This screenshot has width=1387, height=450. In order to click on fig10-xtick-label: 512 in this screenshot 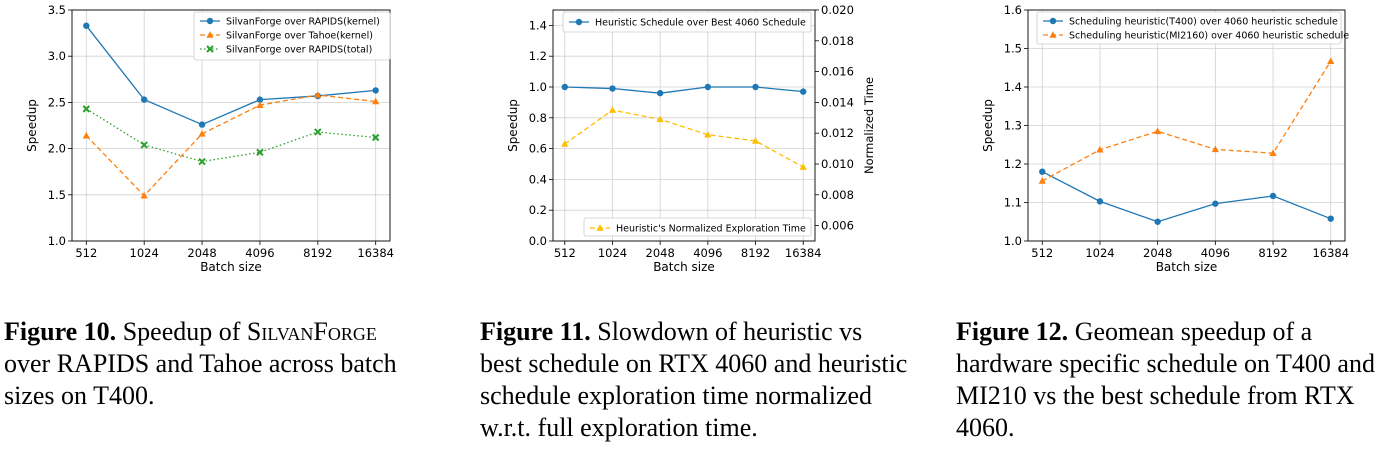, I will do `click(86, 253)`.